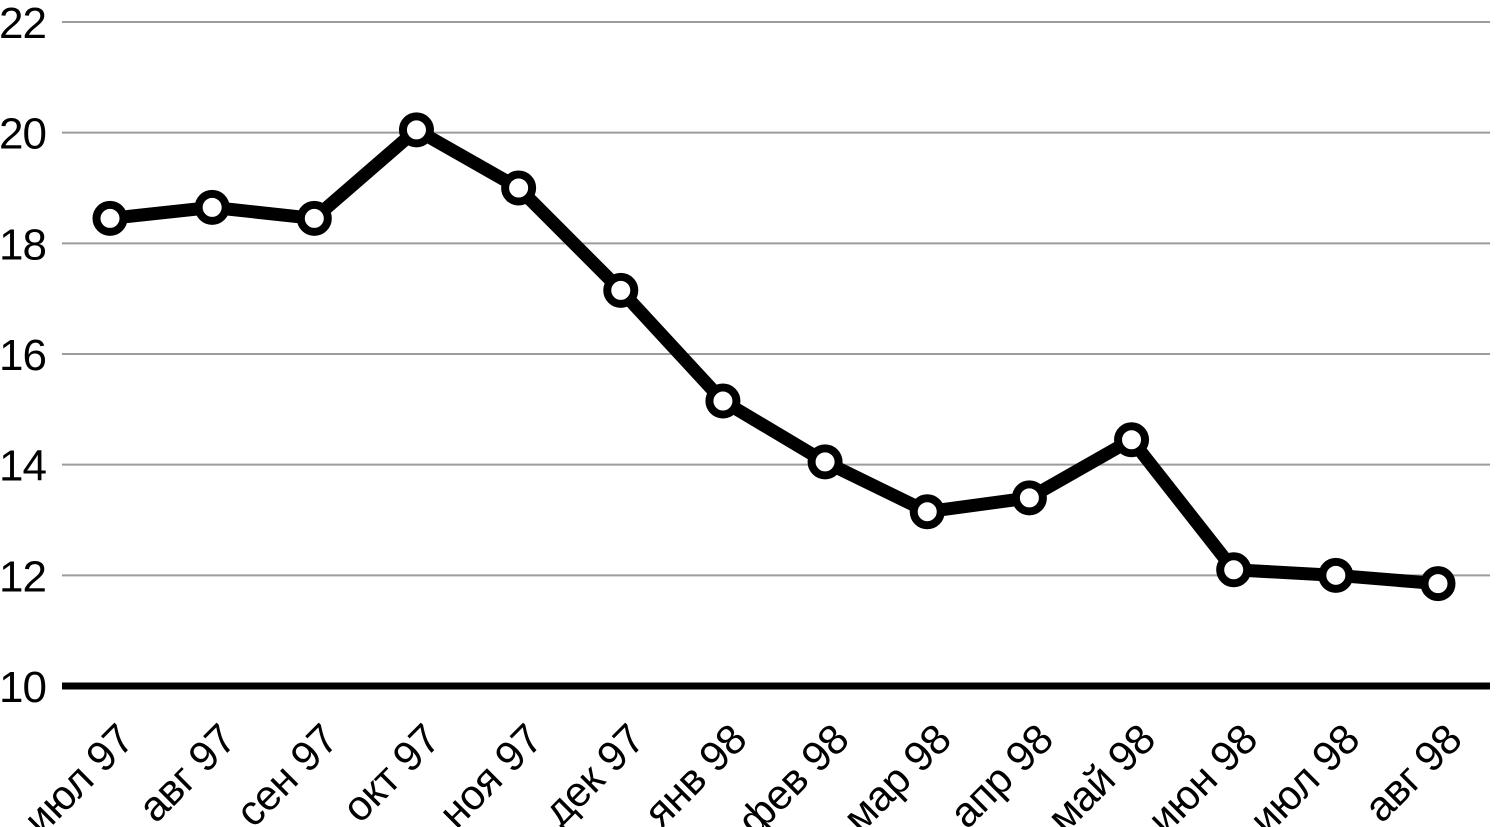 This screenshot has height=827, width=1512. Describe the element at coordinates (187, 771) in the screenshot. I see `x-axis-tick-label: авг 97` at that location.